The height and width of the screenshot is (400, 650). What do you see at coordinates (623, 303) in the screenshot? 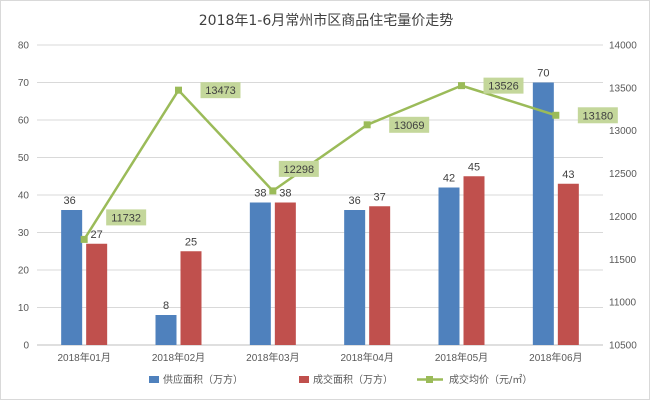
I see `right-axis-tick-label: 11000` at bounding box center [623, 303].